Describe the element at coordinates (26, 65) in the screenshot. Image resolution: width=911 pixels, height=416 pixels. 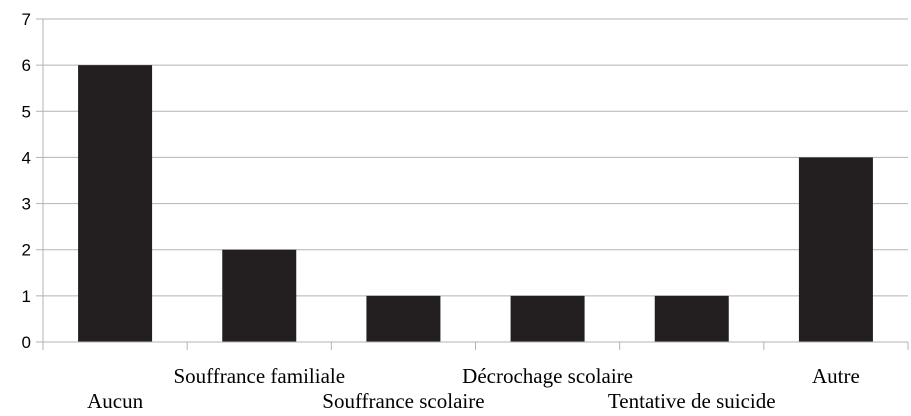
I see `y-tick-label: 6` at that location.